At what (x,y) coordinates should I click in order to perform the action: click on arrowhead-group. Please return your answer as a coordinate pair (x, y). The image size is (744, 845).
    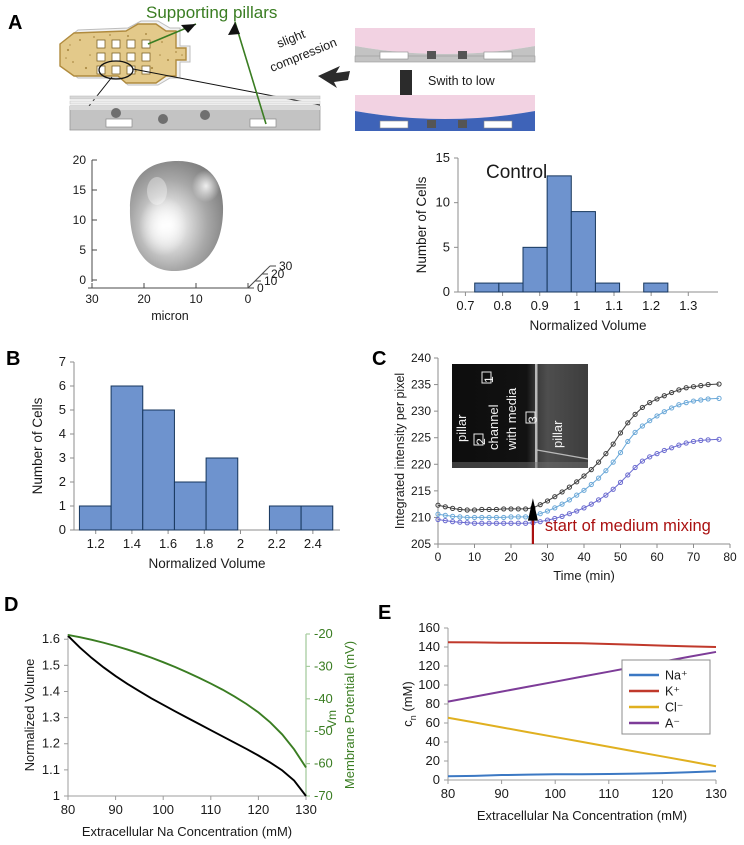
    Looking at the image, I should click on (210, 28).